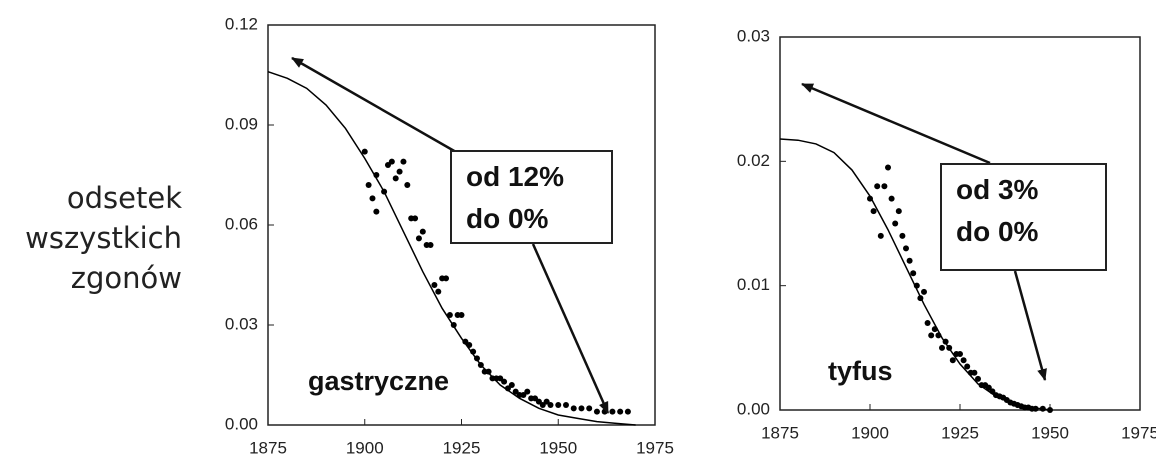  I want to click on annotation-box: od 12% do 0%, so click(531, 197).